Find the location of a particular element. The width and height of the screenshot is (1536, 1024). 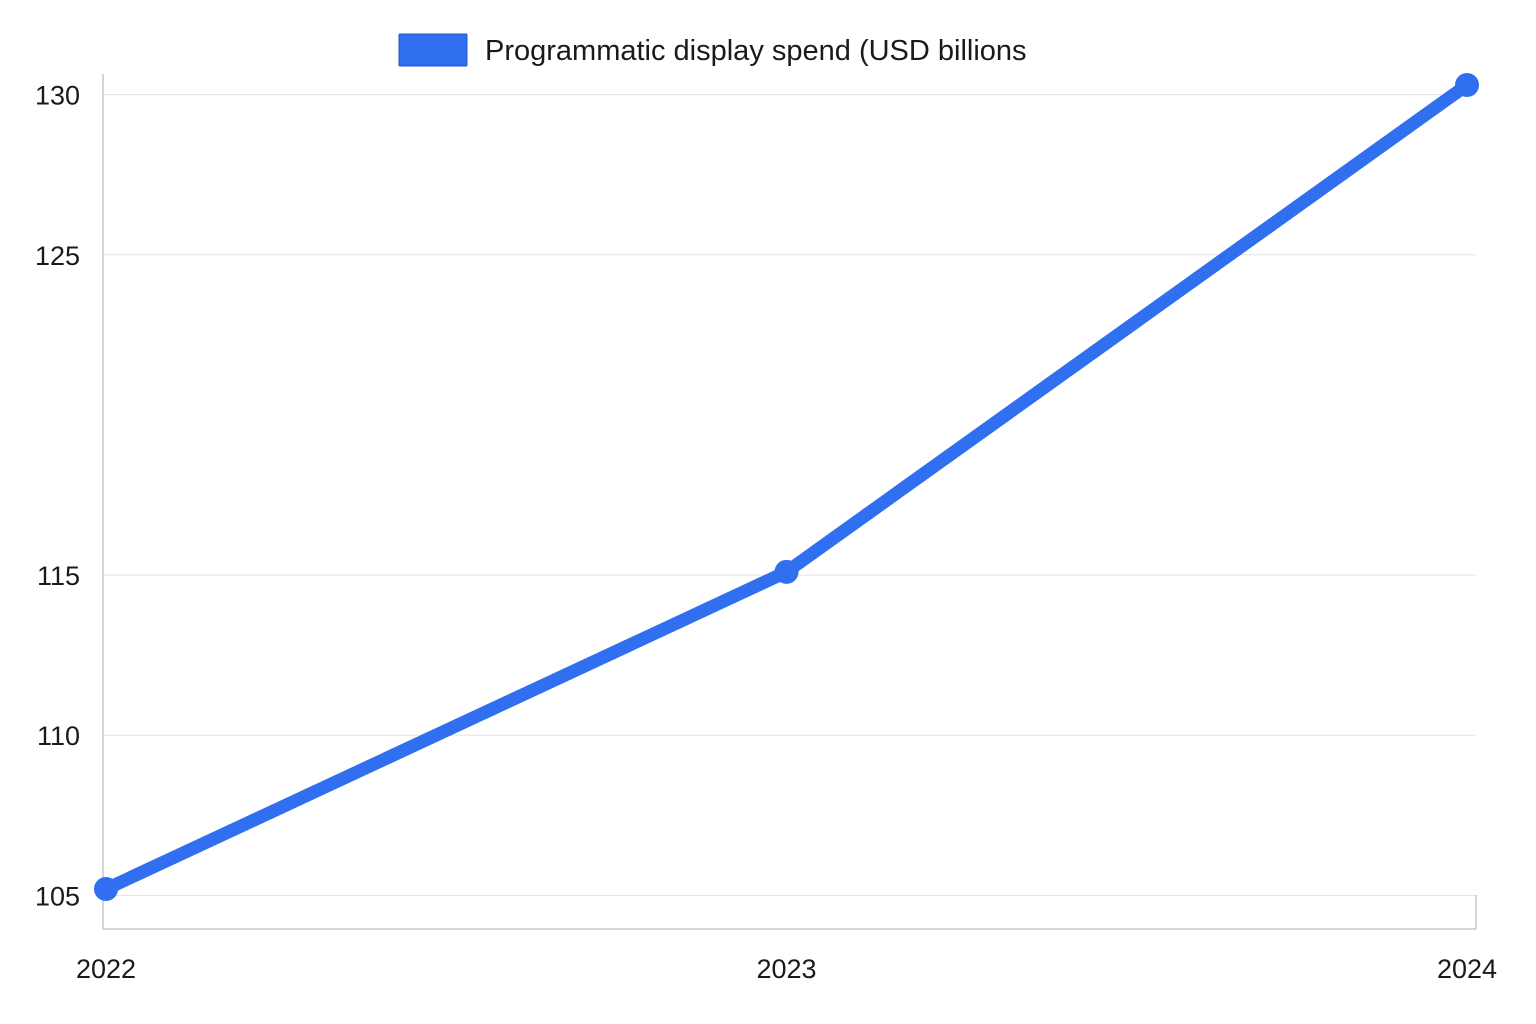

legend-label: Programmatic display spend (USD billions is located at coordinates (756, 51).